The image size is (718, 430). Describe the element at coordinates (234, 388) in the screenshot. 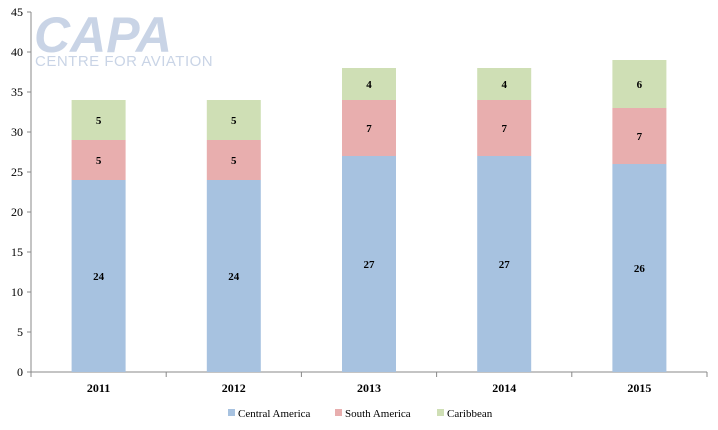

I see `x-tick-label: 2012` at that location.